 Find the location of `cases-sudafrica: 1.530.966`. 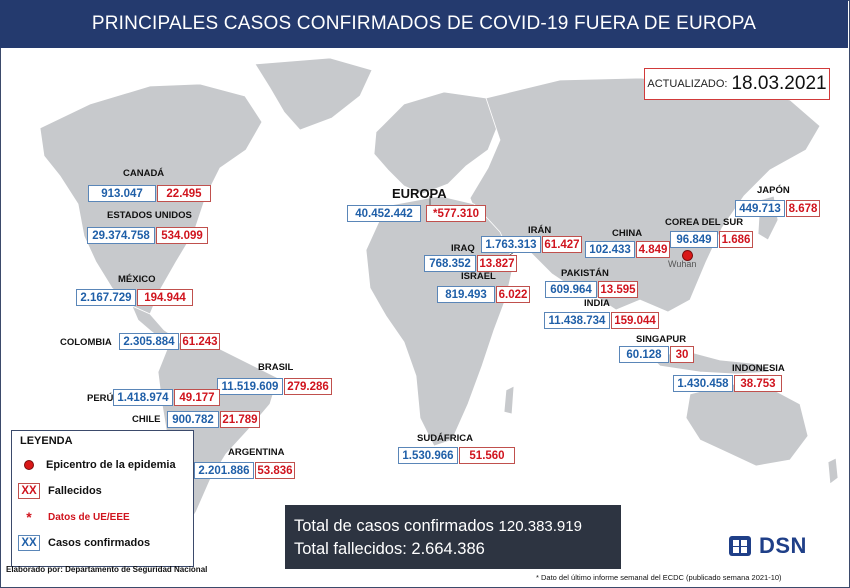

cases-sudafrica: 1.530.966 is located at coordinates (428, 455).